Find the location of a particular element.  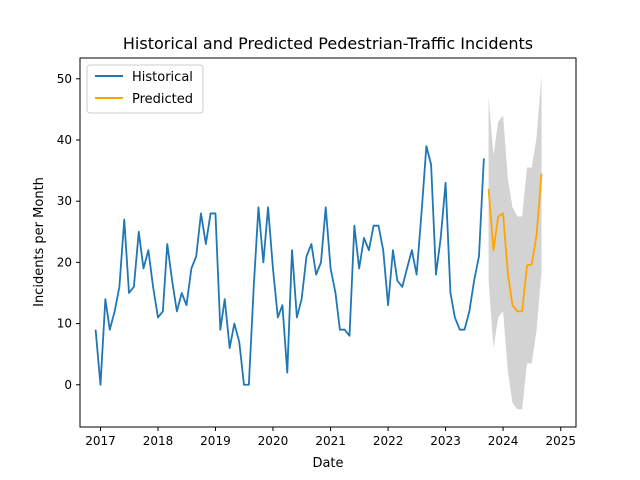

x-axis: 2017 2018 2019 2020 2021 2022 2023 2024 2025 is located at coordinates (330, 437).